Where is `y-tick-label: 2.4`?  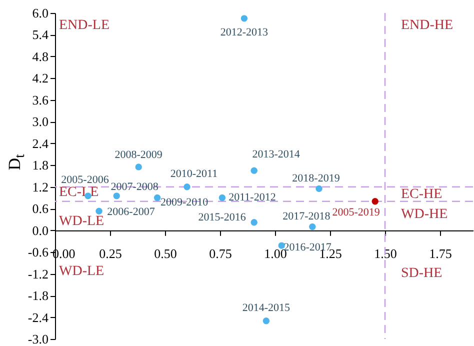
y-tick-label: 2.4 is located at coordinates (40, 143).